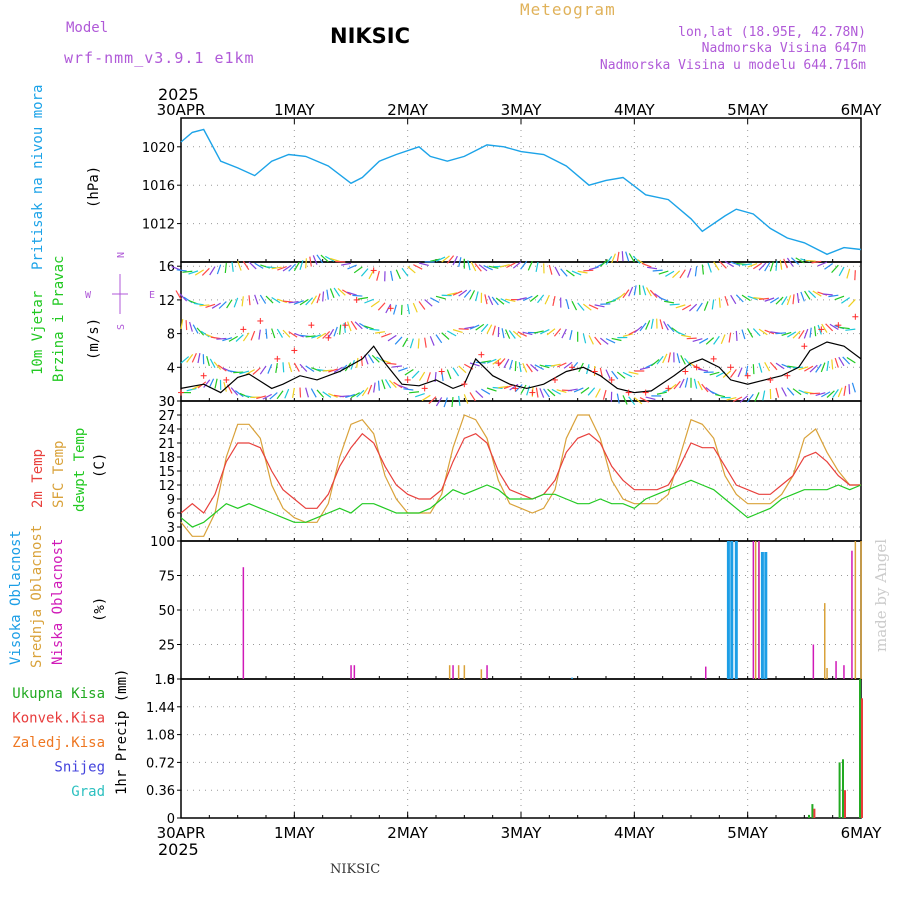 This screenshot has width=900, height=900. Describe the element at coordinates (159, 58) in the screenshot. I see `model-name: wrf-nmm_v3.9.1 e1km` at that location.